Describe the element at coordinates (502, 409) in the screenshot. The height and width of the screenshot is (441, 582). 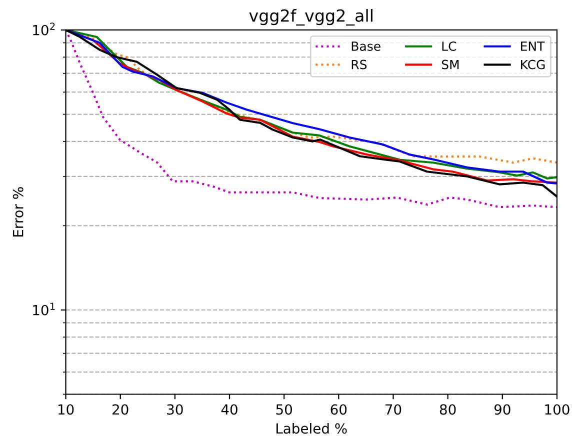
I see `x-tick-label: 90` at that location.